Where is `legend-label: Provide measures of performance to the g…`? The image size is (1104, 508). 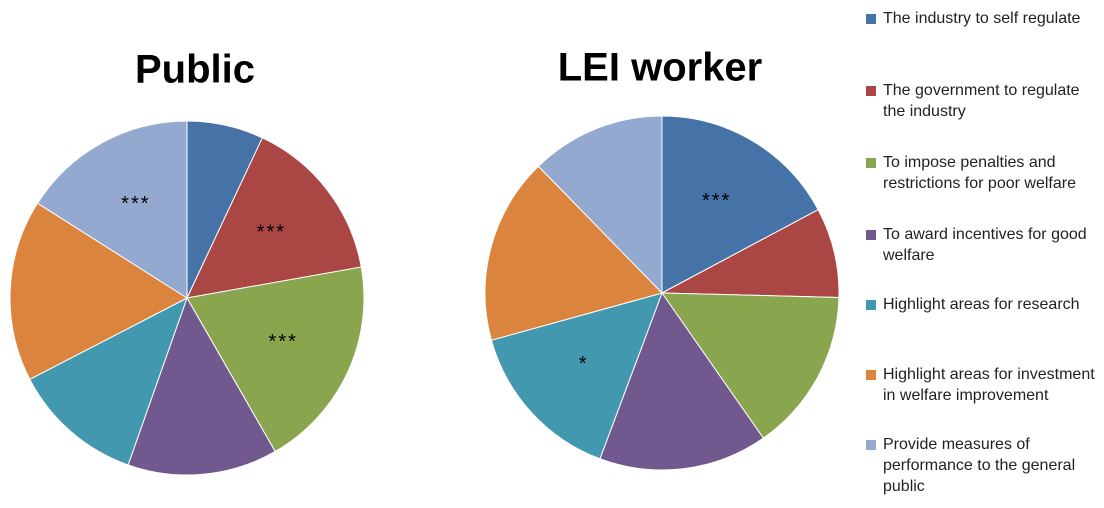 legend-label: Provide measures of performance to the g… is located at coordinates (979, 465).